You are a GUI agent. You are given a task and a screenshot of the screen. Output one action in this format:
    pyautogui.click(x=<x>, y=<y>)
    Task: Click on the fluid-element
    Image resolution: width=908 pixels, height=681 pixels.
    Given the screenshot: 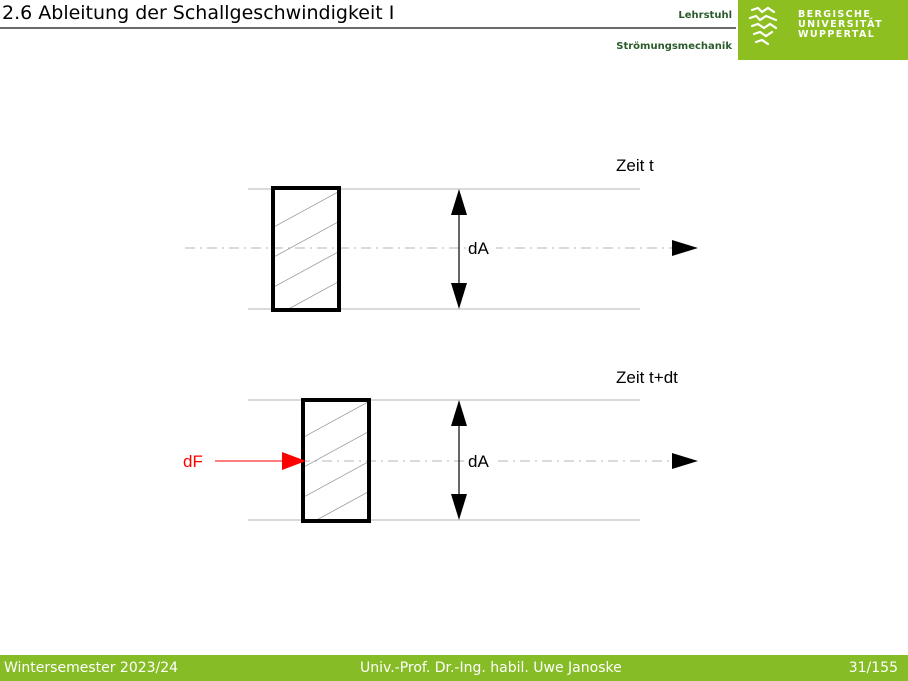 What is the action you would take?
    pyautogui.click(x=306, y=249)
    